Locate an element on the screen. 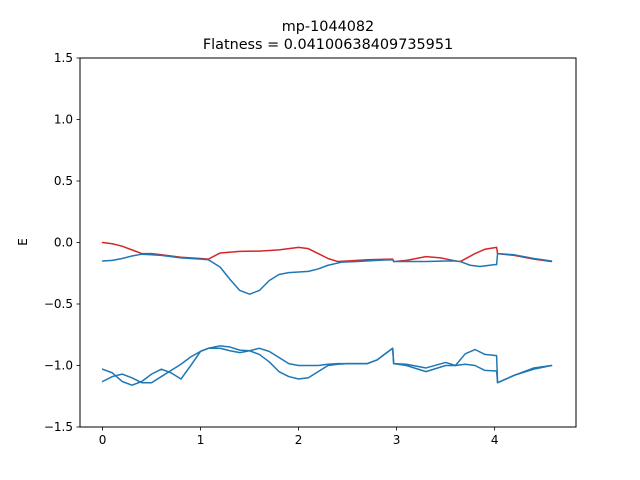 This screenshot has height=480, width=640. y-tick-label: 0.0 is located at coordinates (63, 243).